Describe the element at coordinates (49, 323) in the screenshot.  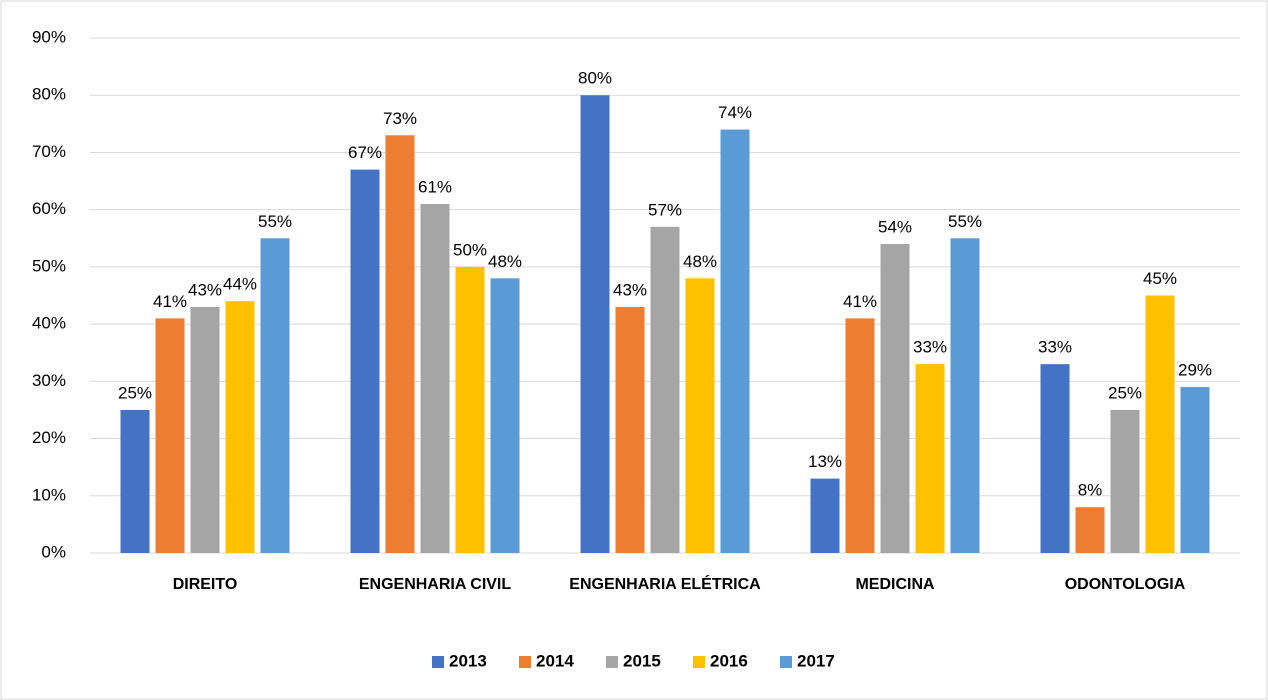
I see `y-tick-label: 40%` at that location.